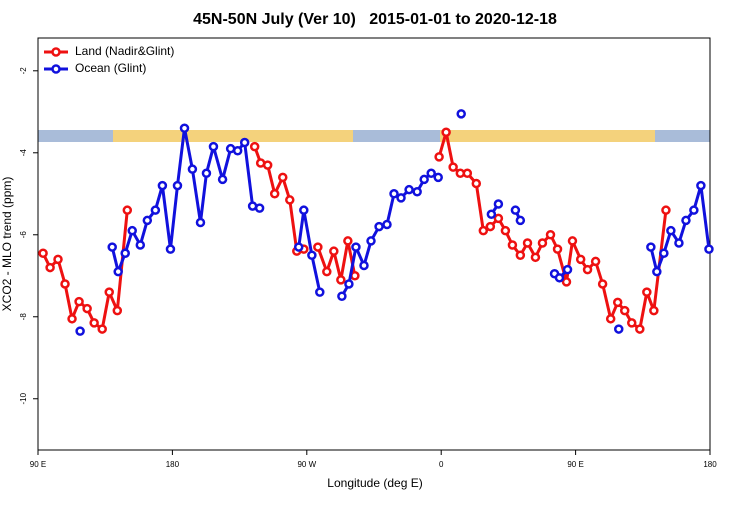 The width and height of the screenshot is (750, 505). I want to click on x-tick-label: 0, so click(441, 464).